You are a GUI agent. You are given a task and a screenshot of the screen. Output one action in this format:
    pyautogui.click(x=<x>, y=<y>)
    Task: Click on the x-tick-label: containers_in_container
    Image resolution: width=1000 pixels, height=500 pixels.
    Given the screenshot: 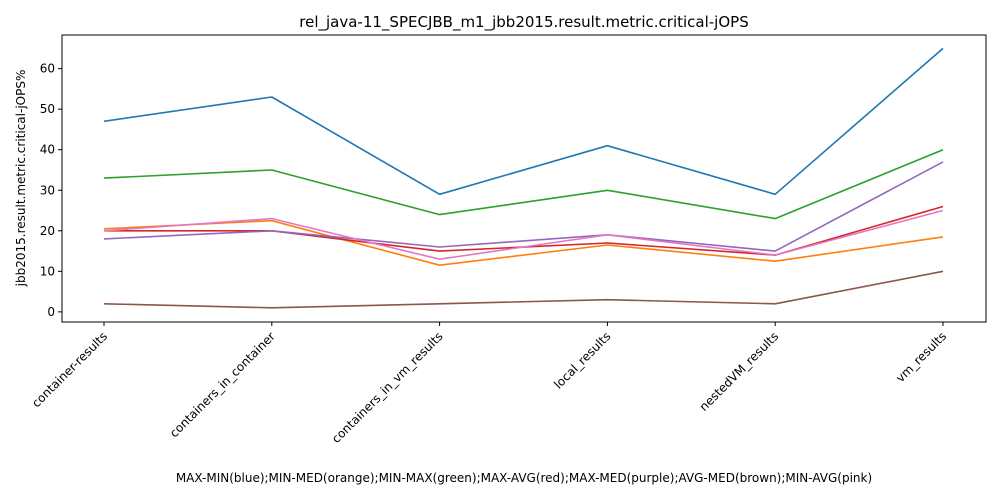 What is the action you would take?
    pyautogui.click(x=222, y=384)
    